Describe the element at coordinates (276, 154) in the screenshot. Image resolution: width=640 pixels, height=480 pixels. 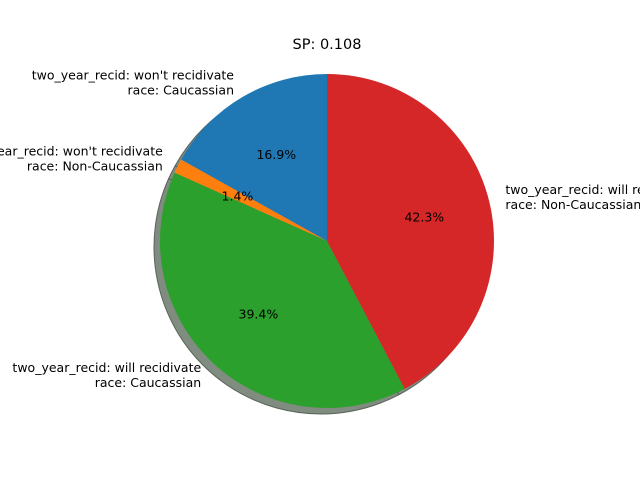
I see `pct-label-0: 16.9%` at that location.